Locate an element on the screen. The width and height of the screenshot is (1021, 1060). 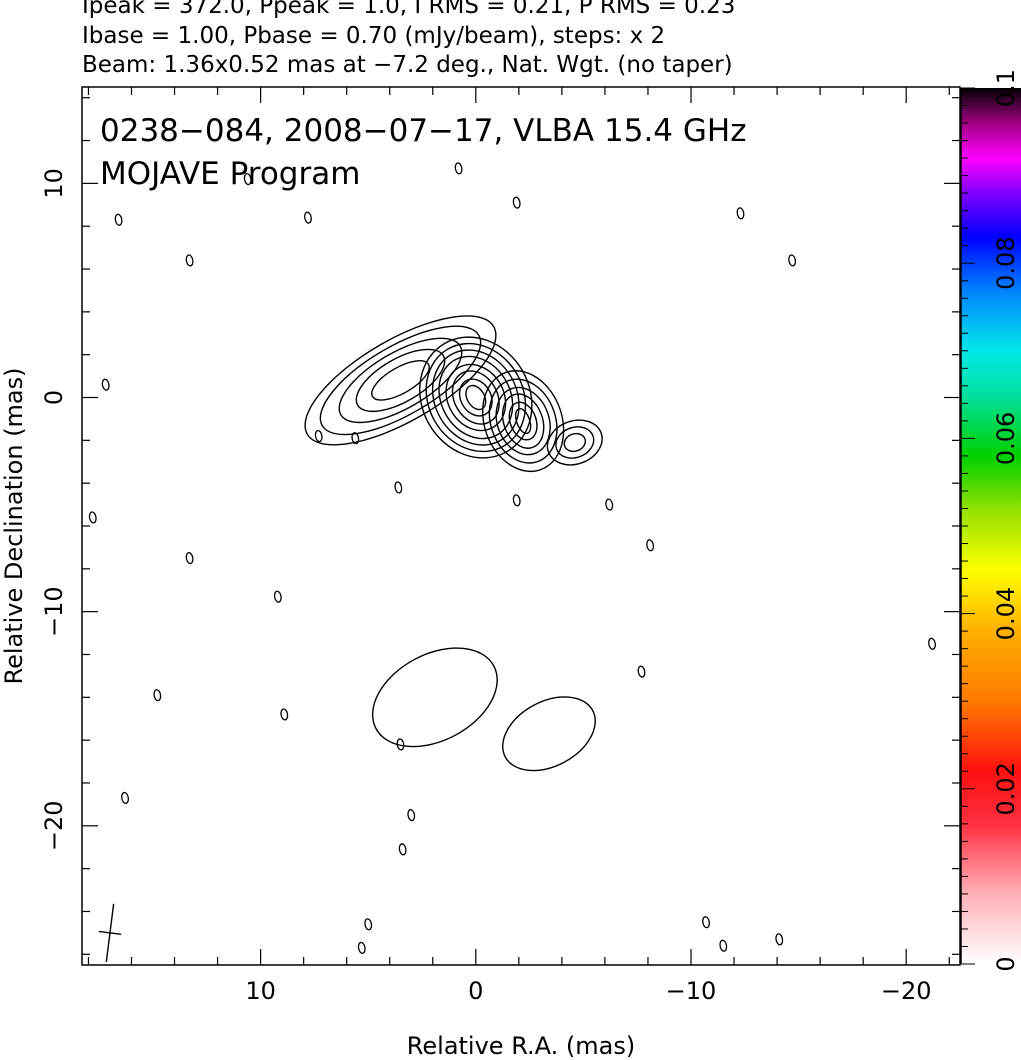
x-tick-label: 10 is located at coordinates (260, 991).